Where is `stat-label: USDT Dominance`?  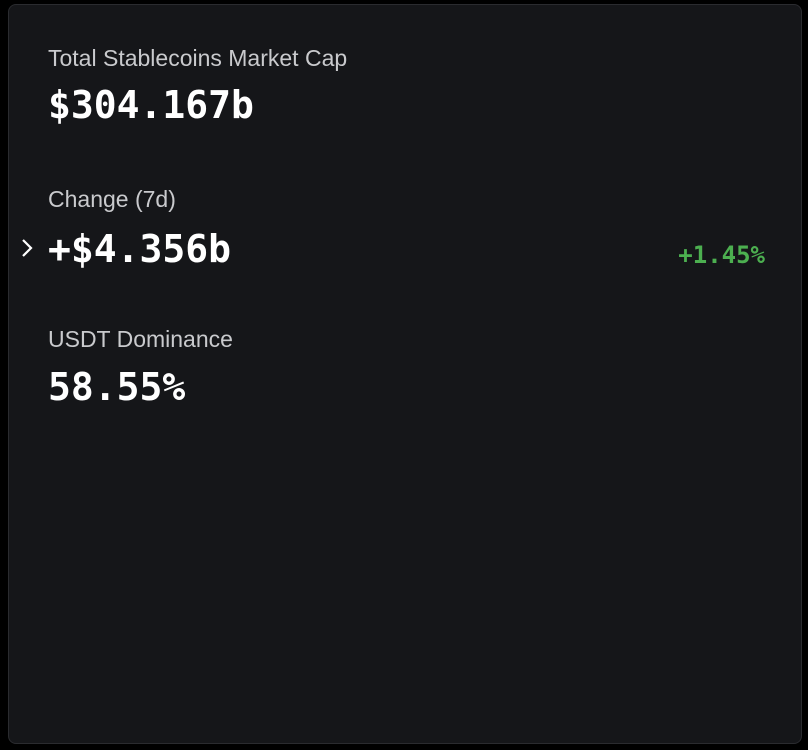
stat-label: USDT Dominance is located at coordinates (140, 339).